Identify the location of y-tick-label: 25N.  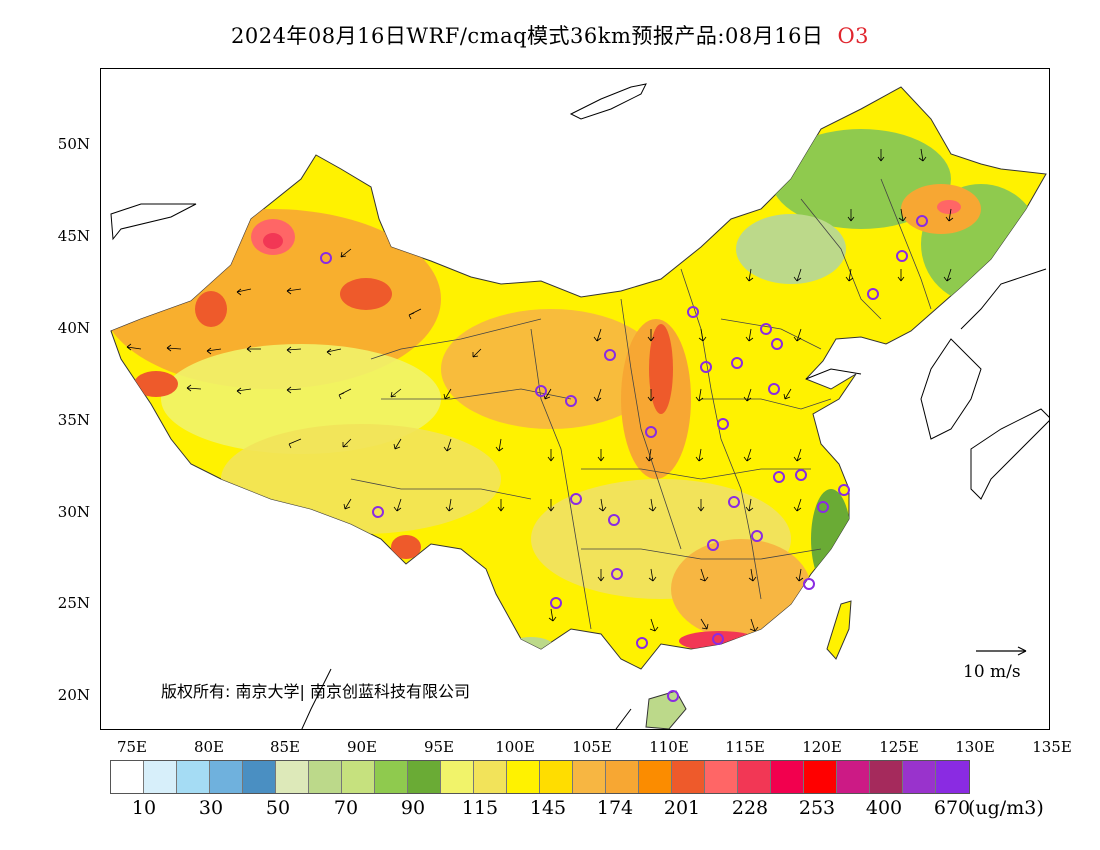
(73, 603).